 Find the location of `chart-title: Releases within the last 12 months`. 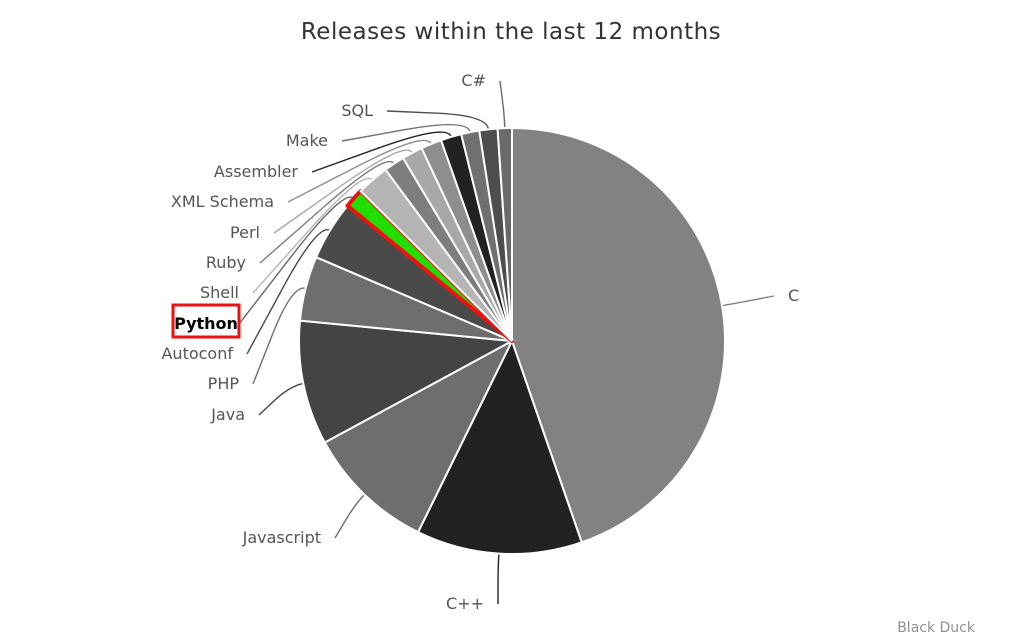

chart-title: Releases within the last 12 months is located at coordinates (511, 32).